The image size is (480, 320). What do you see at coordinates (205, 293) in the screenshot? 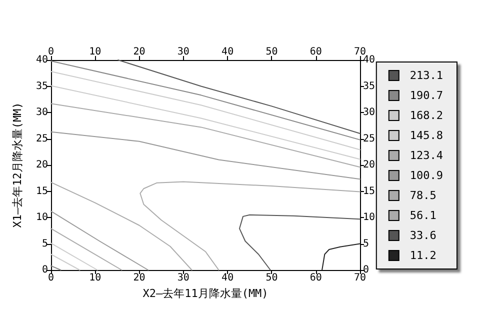
I see `x-axis-title: X2—去年11月降水量(MM)` at bounding box center [205, 293].